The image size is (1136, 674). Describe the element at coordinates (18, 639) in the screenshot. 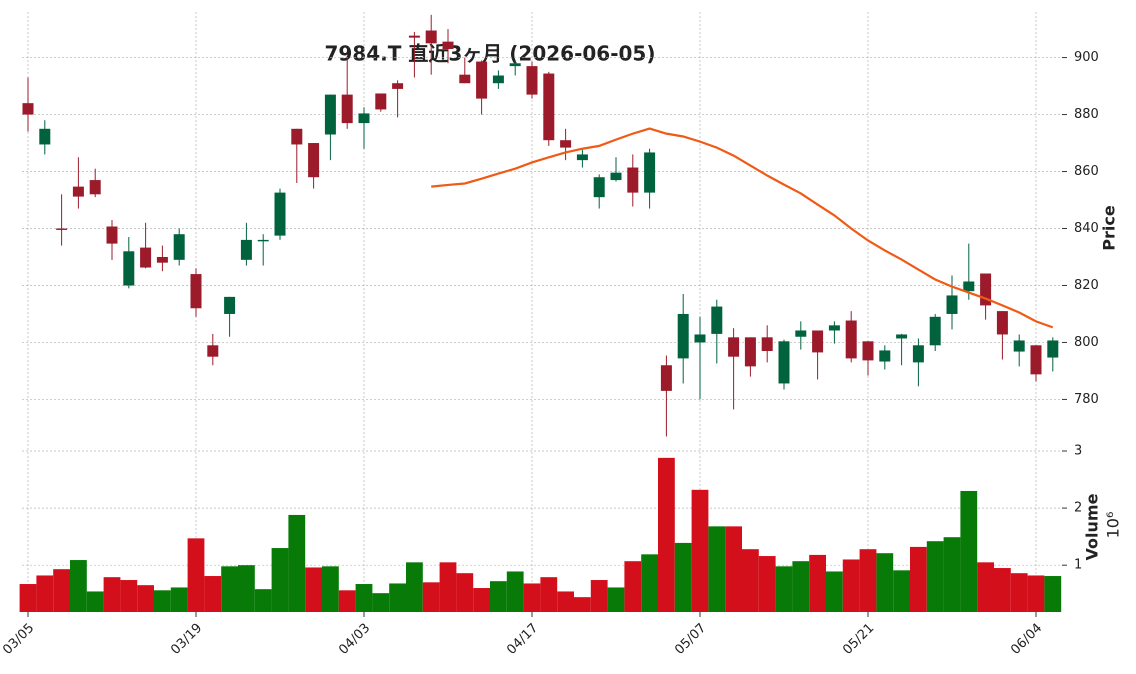

I see `x-tick-label: 03/05` at that location.